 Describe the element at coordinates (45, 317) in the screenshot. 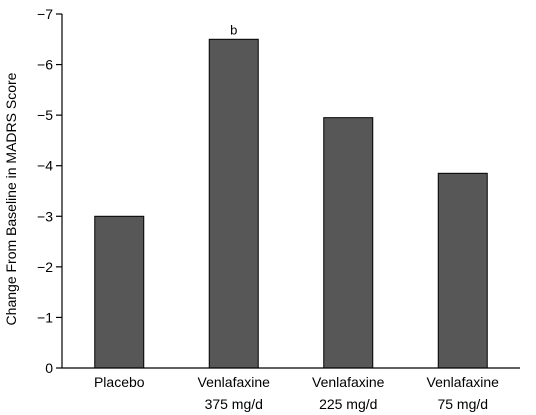

I see `y-tick-label: −1` at that location.